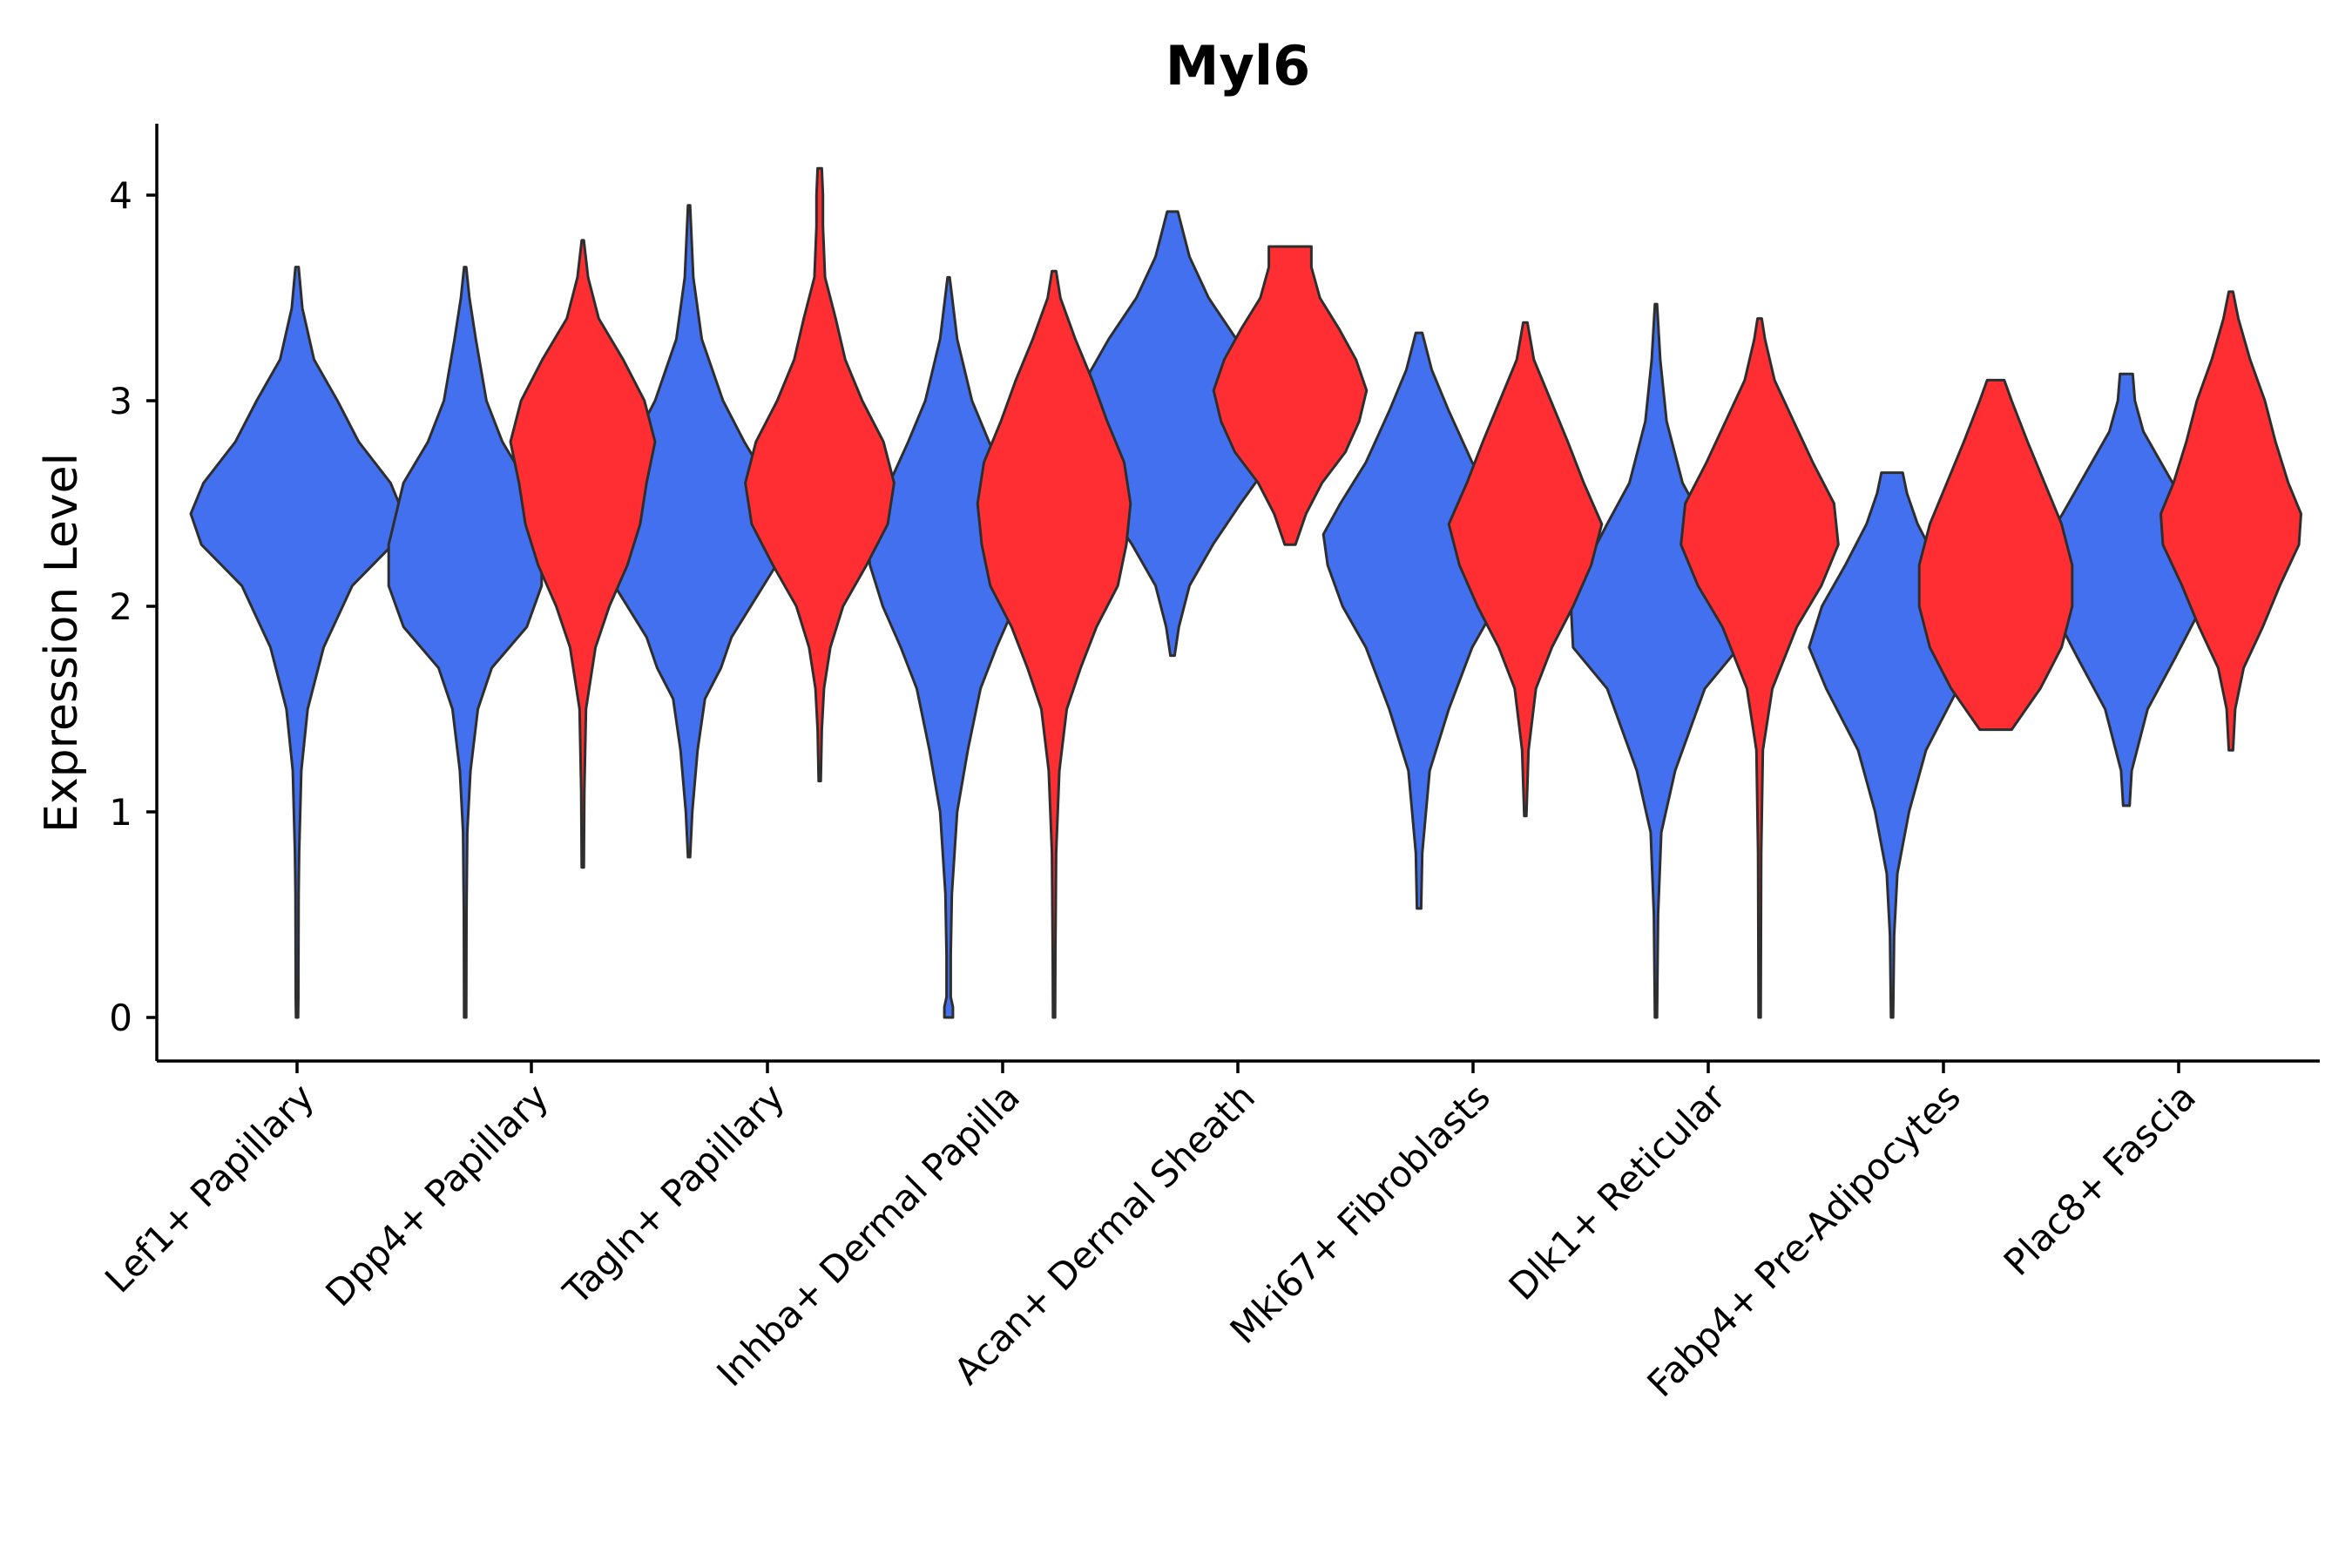 The width and height of the screenshot is (2352, 1568). What do you see at coordinates (297, 642) in the screenshot?
I see `violin-group1-lef1-papillary` at bounding box center [297, 642].